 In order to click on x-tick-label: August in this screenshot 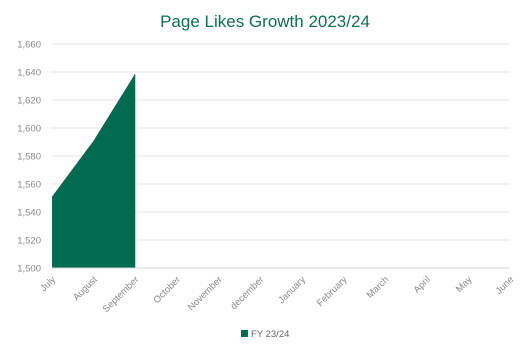, I will do `click(85, 288)`.